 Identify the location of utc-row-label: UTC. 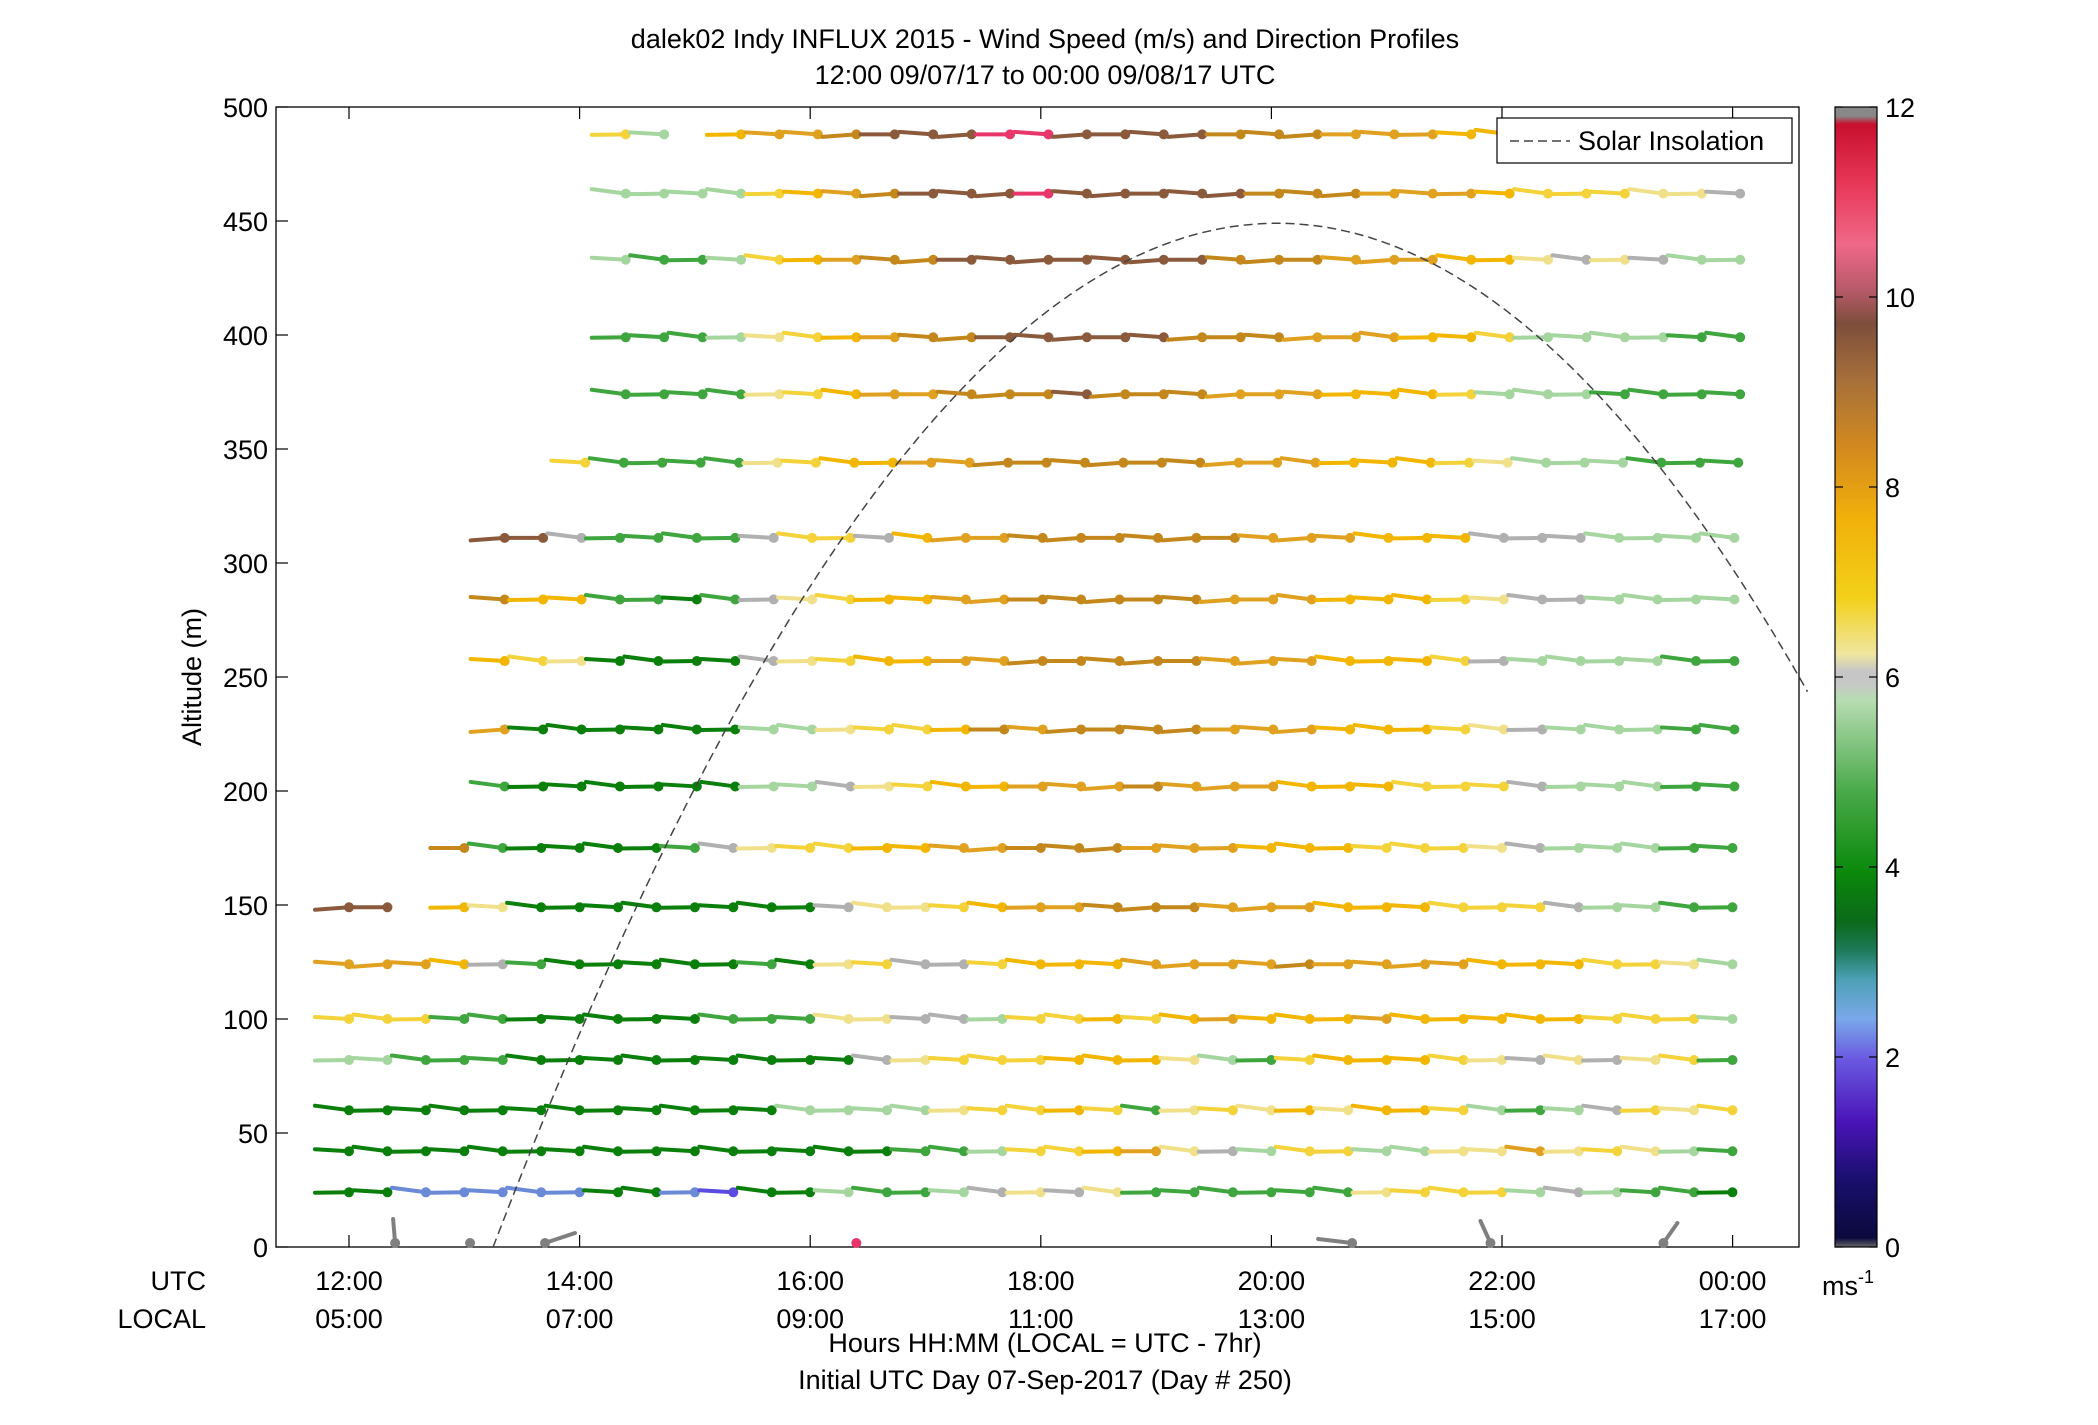
(179, 1281).